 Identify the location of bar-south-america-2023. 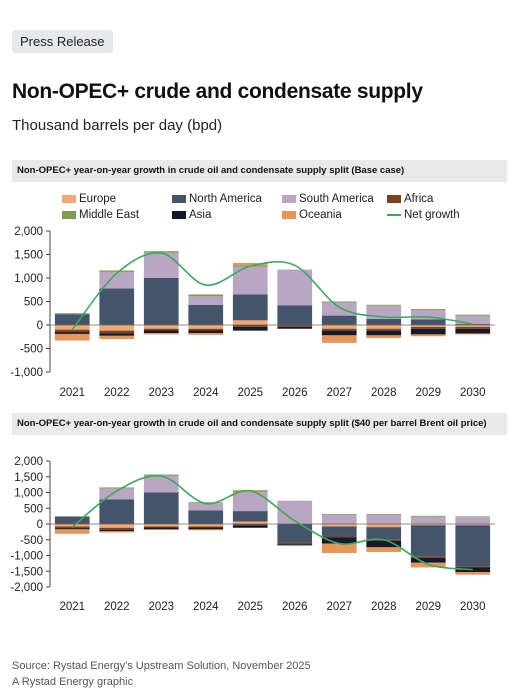
(161, 265).